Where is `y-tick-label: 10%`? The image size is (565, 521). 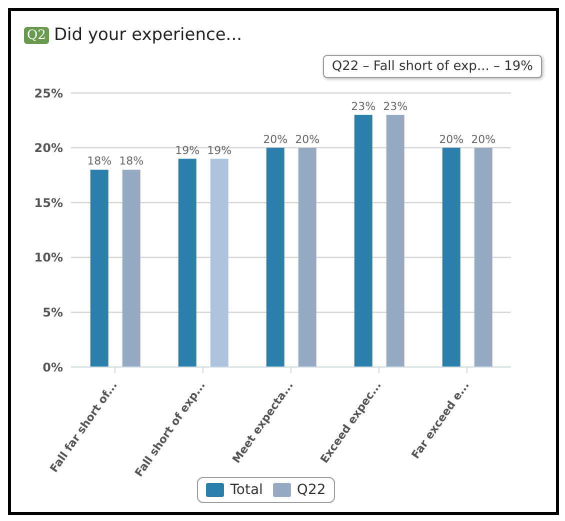
y-tick-label: 10% is located at coordinates (48, 257).